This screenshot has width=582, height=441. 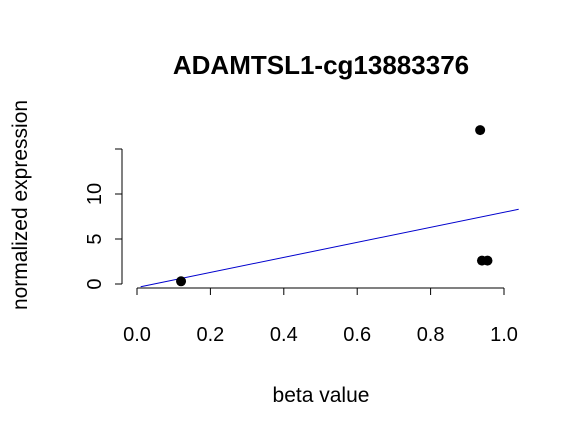 I want to click on x-tick-label: 1.0, so click(x=504, y=335).